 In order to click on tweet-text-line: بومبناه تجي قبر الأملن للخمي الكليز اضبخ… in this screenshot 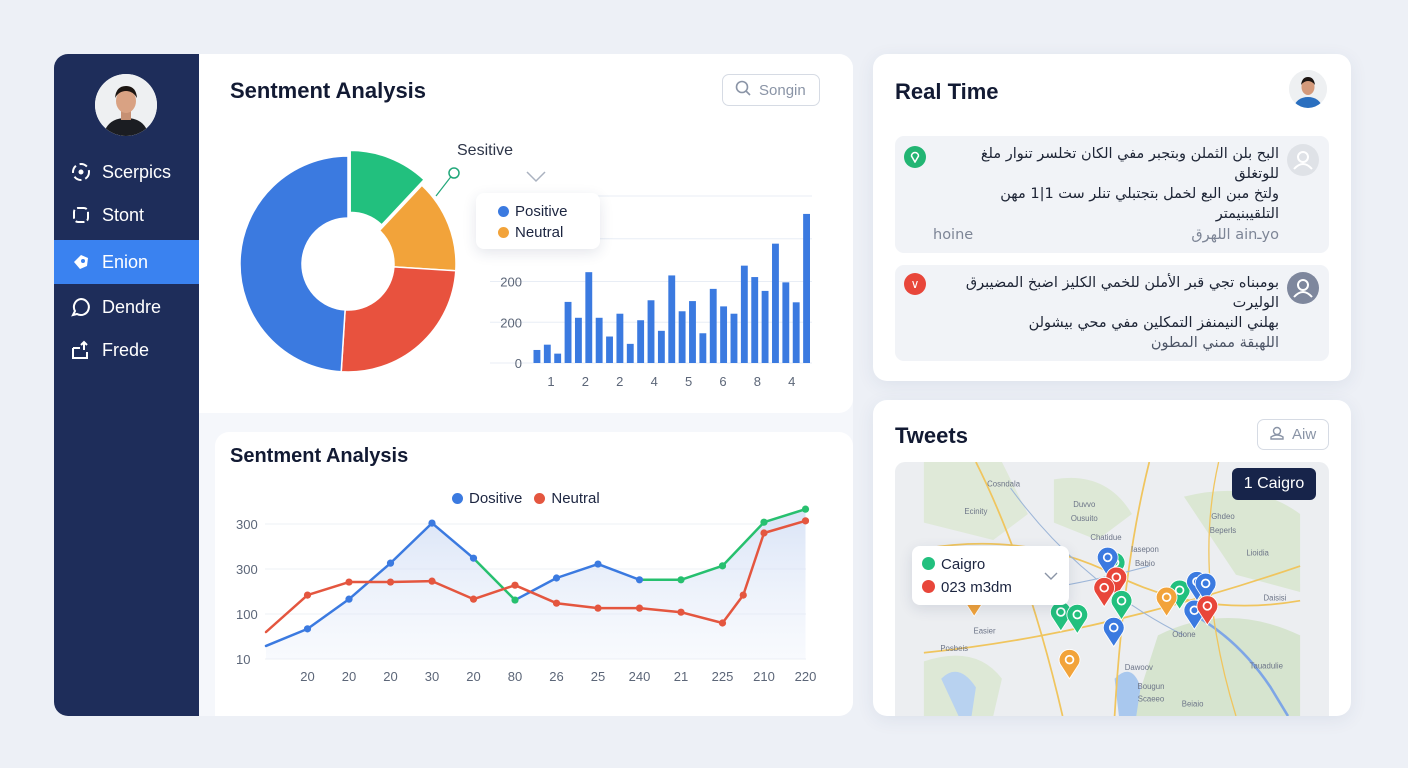, I will do `click(1122, 293)`.